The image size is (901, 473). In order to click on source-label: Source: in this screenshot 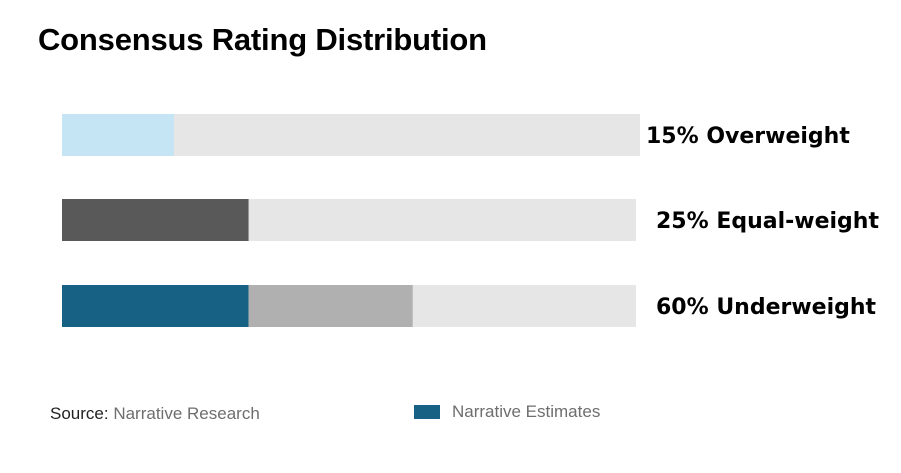, I will do `click(79, 413)`.